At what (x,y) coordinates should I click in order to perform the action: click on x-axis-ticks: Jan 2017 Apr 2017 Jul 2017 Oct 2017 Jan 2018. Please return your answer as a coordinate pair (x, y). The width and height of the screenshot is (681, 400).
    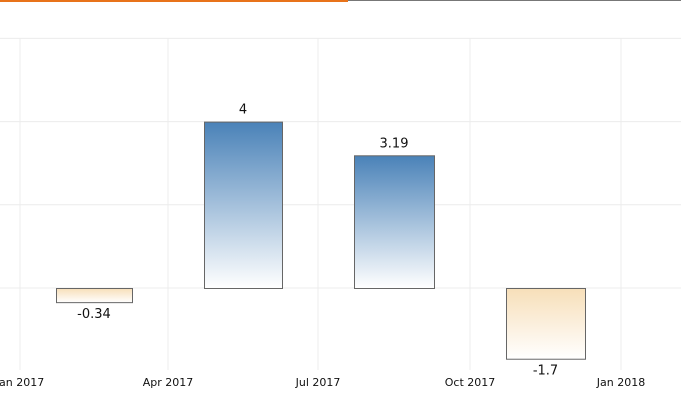
    Looking at the image, I should click on (322, 382).